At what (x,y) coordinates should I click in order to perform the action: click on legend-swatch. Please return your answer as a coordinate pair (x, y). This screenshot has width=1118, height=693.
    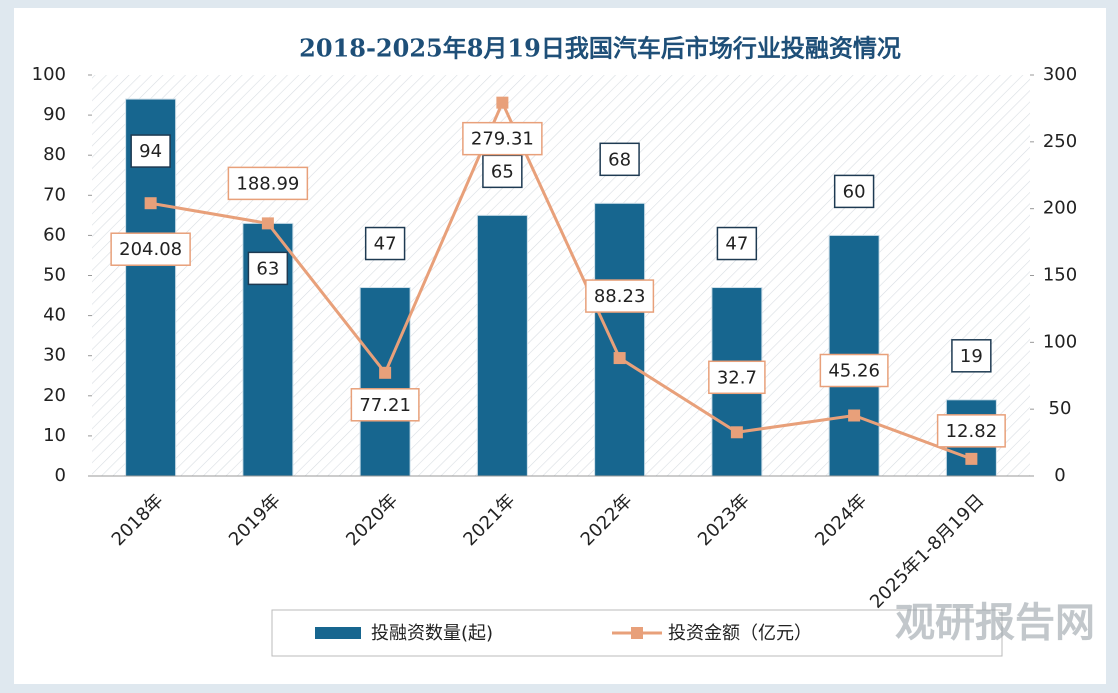
    Looking at the image, I should click on (338, 633).